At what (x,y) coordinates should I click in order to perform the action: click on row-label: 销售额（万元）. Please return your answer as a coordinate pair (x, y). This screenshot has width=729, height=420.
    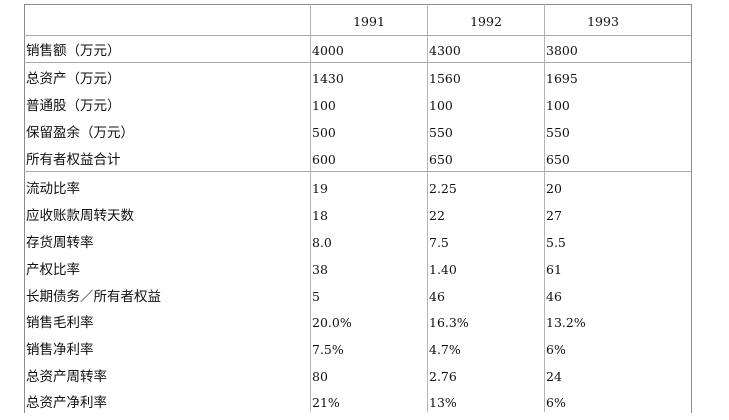
    Looking at the image, I should click on (73, 51).